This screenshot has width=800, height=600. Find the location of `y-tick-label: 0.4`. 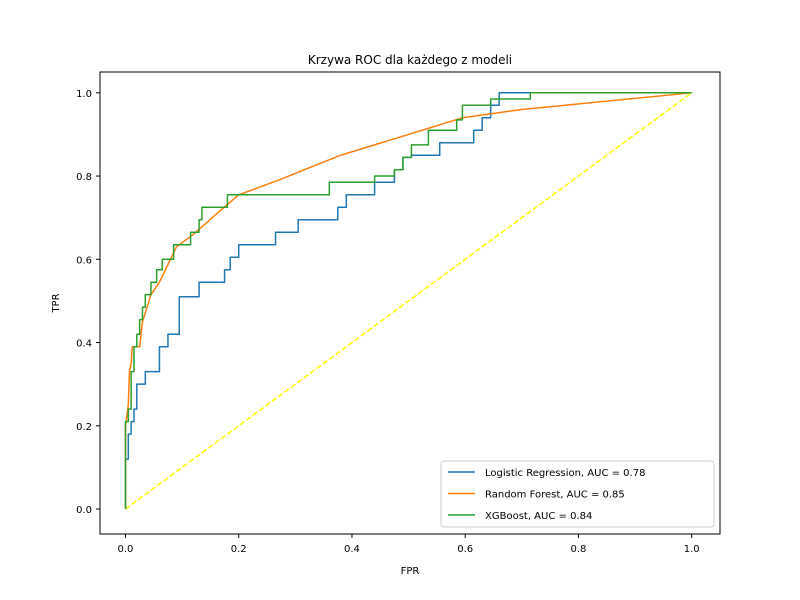

y-tick-label: 0.4 is located at coordinates (84, 344).